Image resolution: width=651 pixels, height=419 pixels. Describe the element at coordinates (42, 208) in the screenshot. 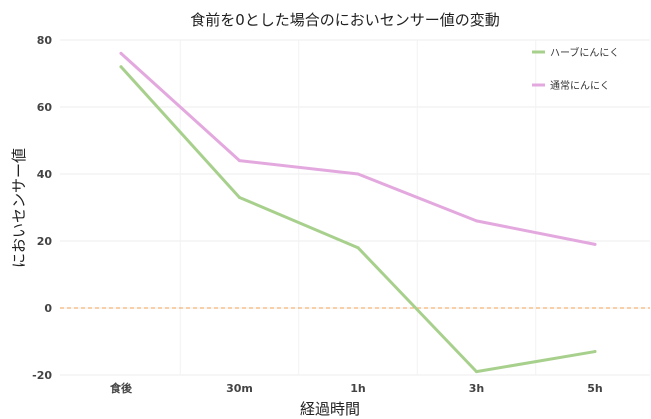

I see `y-tick-labels: 80 60 40 20 0 -20` at that location.